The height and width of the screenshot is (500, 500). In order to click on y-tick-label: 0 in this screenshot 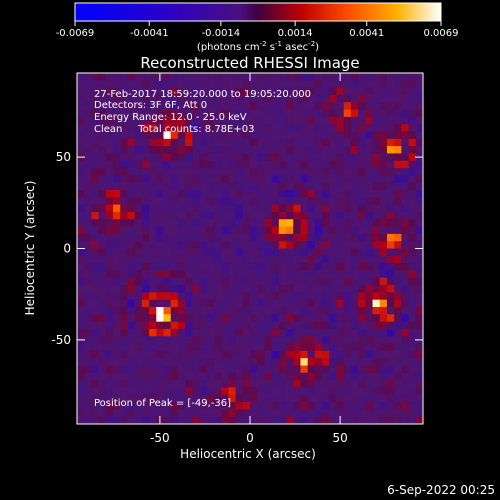, I will do `click(67, 249)`.